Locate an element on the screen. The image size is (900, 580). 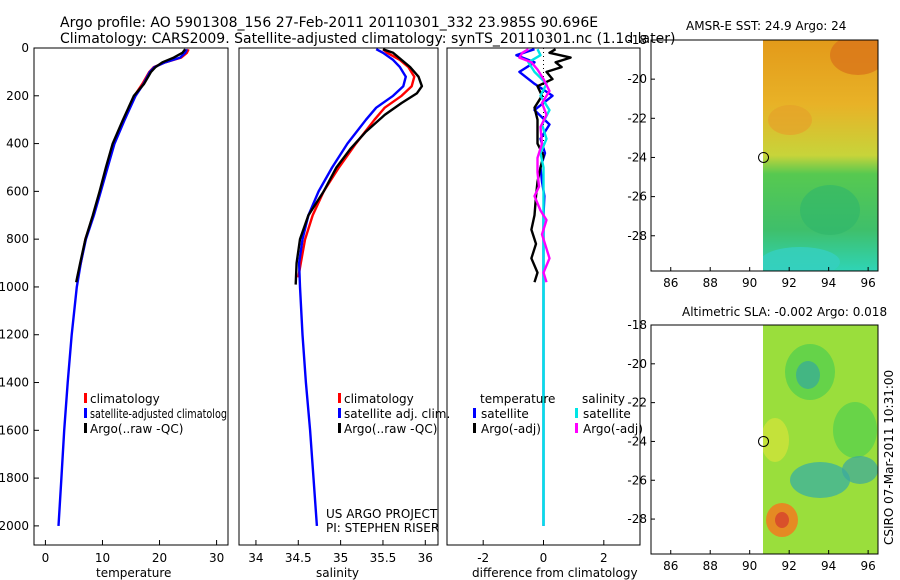
sst-map-axes: 86 88 90 92 94 96 -18 -20 -22 -24 -26 -28 is located at coordinates (751, 161).